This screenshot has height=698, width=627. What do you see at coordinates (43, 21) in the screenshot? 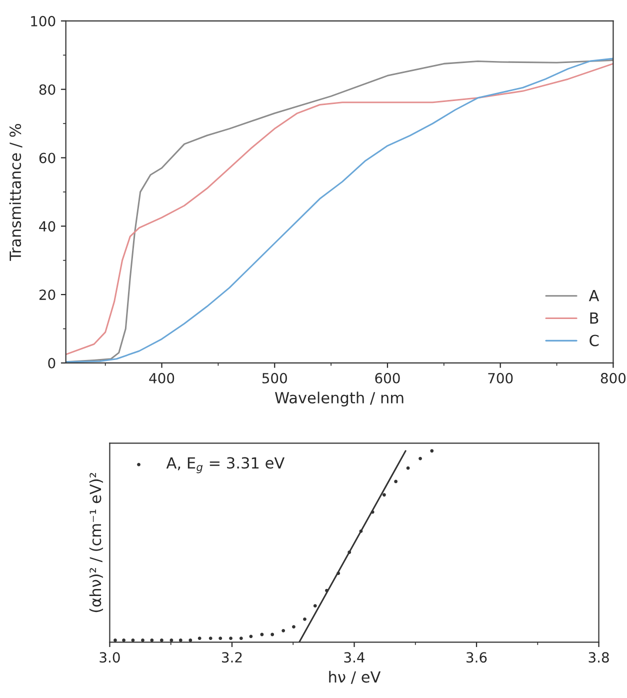
I see `y-tick-label: 100` at bounding box center [43, 21].